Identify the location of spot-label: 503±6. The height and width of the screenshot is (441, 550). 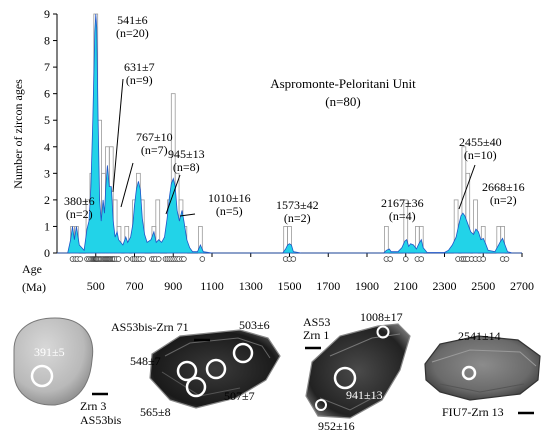
(254, 325).